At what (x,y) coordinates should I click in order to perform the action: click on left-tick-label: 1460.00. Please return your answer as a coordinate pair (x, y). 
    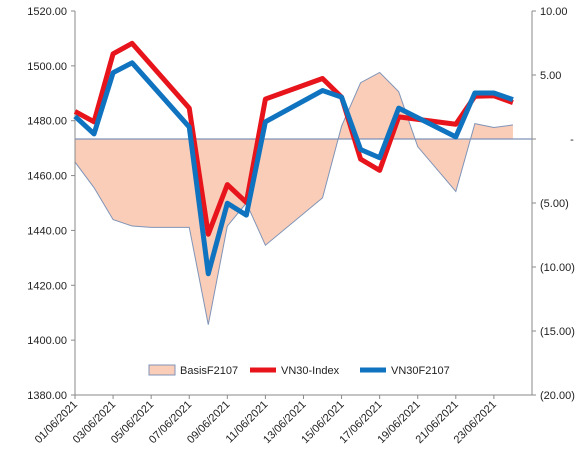
    Looking at the image, I should click on (47, 177).